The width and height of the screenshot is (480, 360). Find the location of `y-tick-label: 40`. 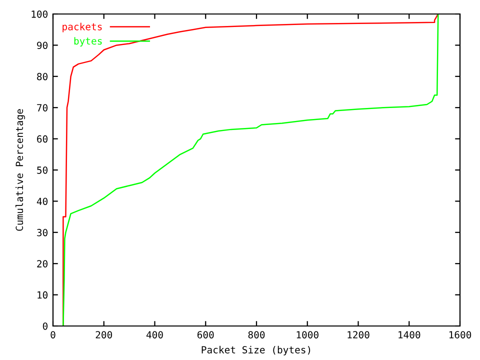

y-tick-label: 40 is located at coordinates (42, 202).